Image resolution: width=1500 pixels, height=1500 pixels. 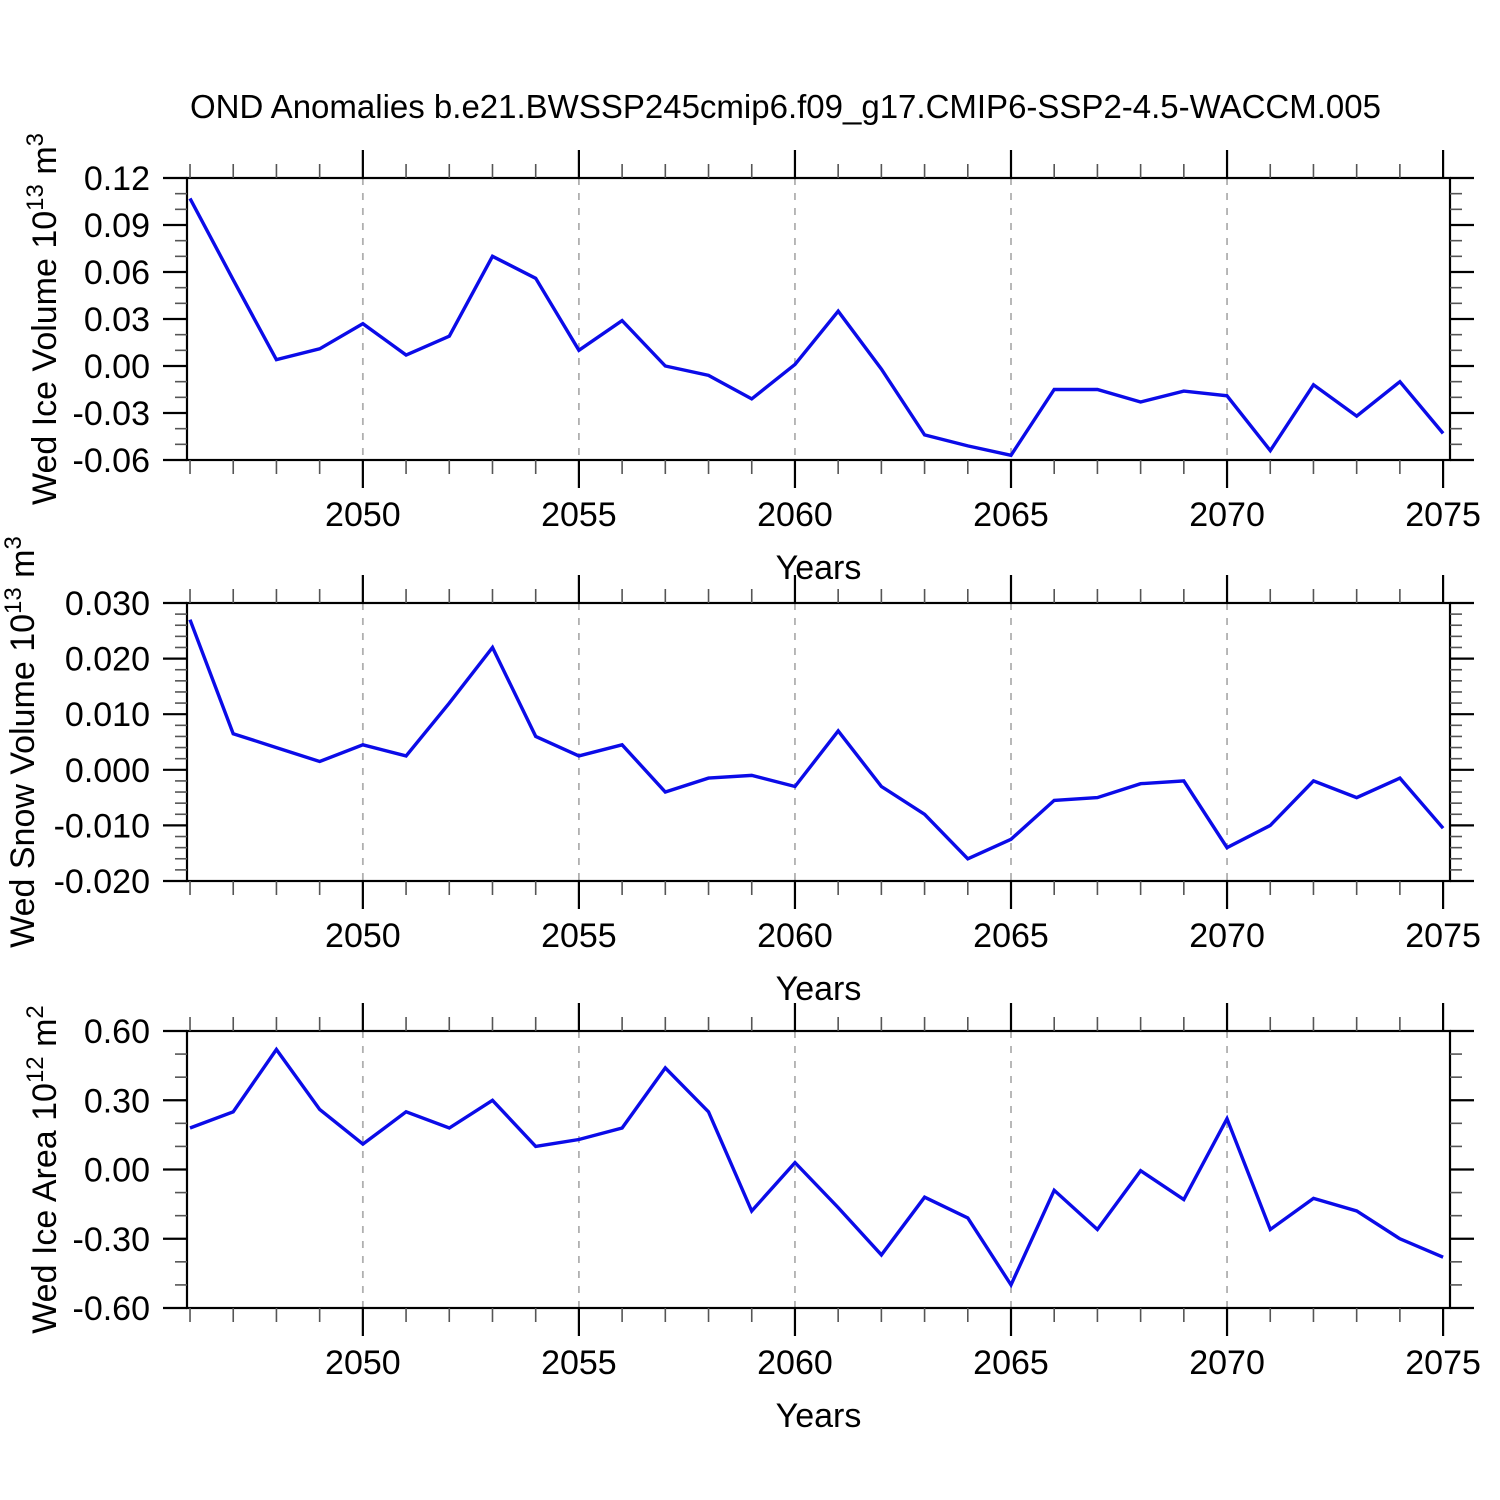 I want to click on y-tick-label: 0.030, so click(x=107, y=604).